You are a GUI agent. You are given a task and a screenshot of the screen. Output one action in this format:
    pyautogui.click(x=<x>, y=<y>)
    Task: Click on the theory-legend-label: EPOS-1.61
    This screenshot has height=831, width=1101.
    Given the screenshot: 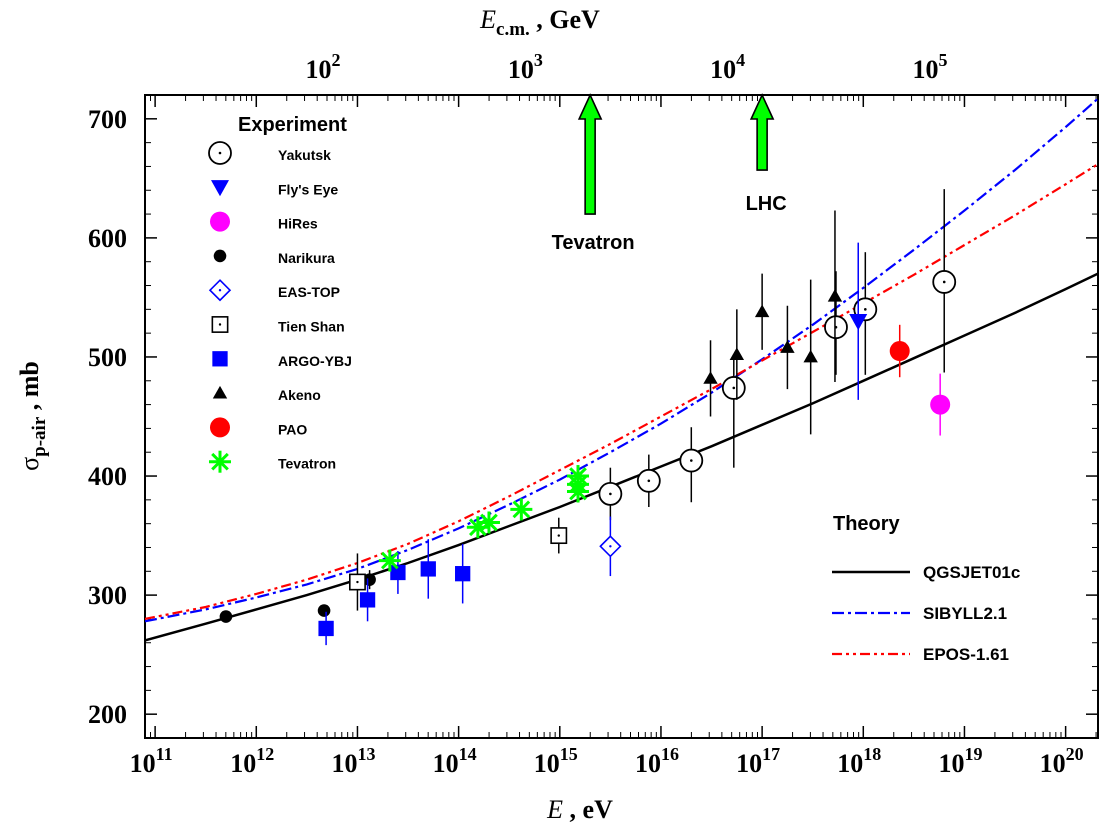 What is the action you would take?
    pyautogui.click(x=966, y=654)
    